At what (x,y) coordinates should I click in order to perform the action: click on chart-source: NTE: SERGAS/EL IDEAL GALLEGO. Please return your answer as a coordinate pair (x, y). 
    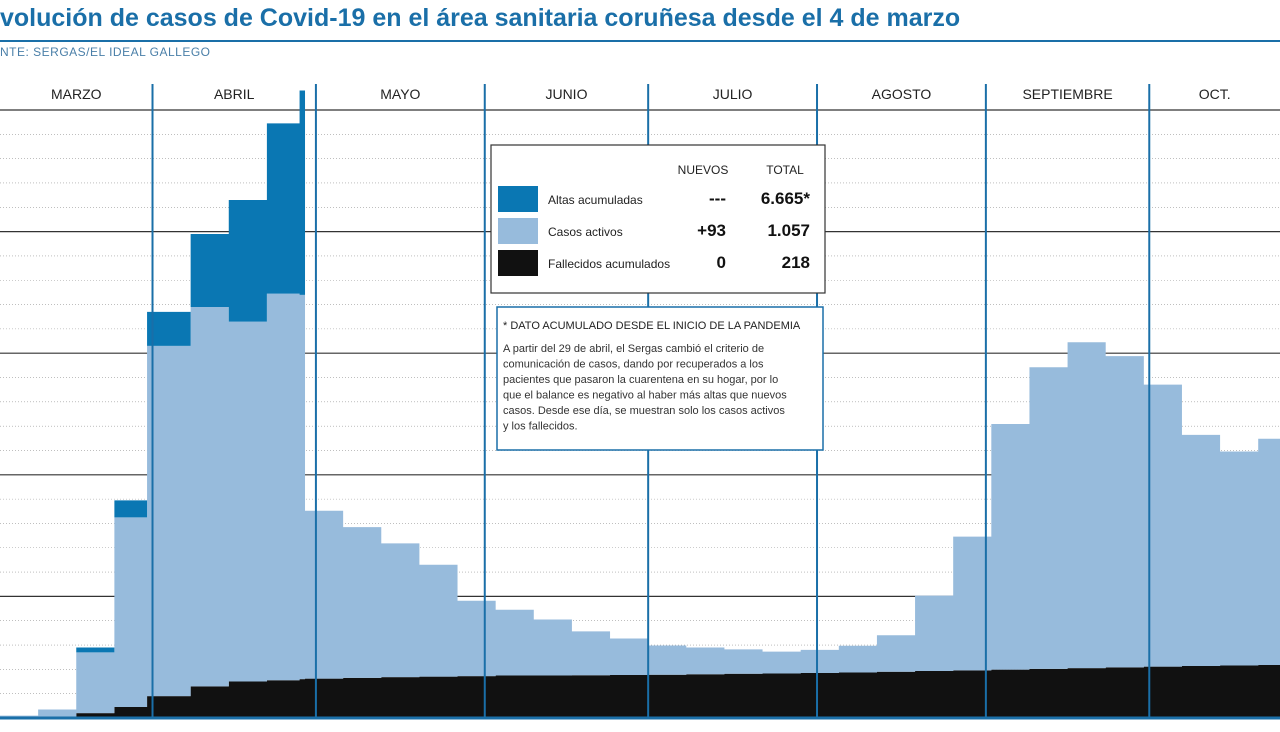
    Looking at the image, I should click on (105, 52).